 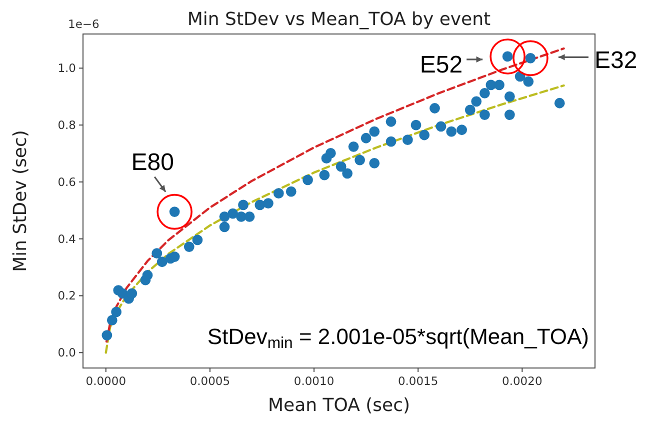 What do you see at coordinates (398, 338) in the screenshot?
I see `annotation: StDev$_{min}$ = 2.001e-05*sqrt(Mean_TOA)` at bounding box center [398, 338].